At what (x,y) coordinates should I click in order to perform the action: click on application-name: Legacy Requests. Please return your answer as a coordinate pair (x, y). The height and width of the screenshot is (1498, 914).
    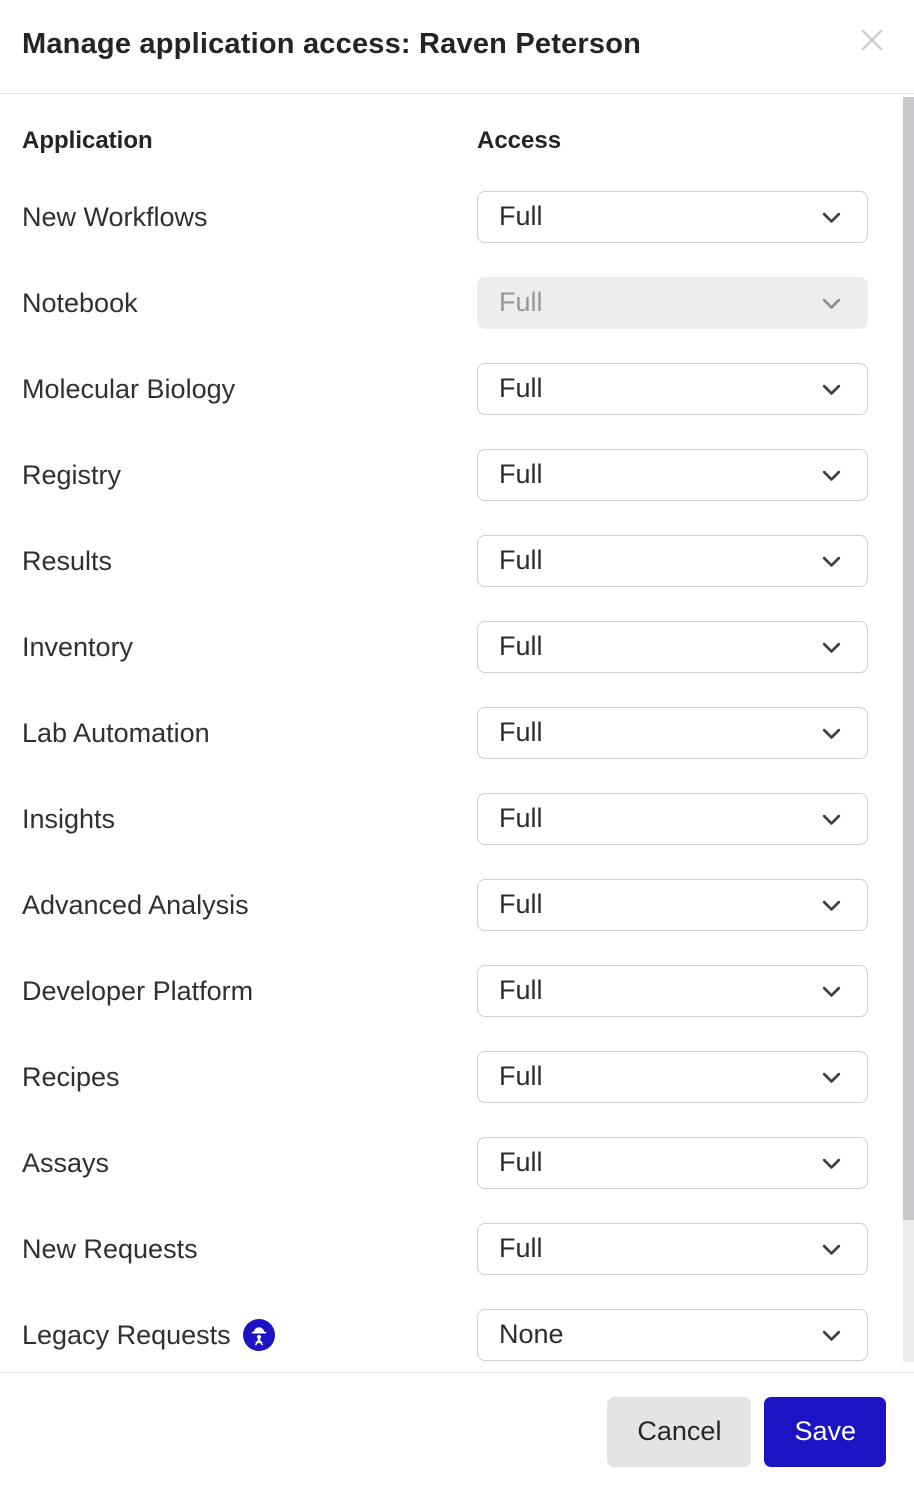
    Looking at the image, I should click on (126, 1334).